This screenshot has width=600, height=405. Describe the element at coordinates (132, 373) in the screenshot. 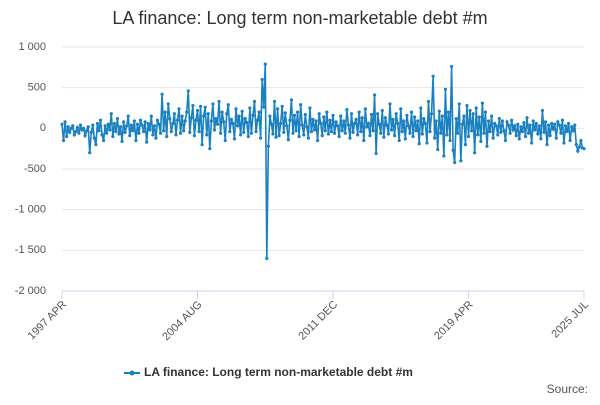

I see `legend-marker` at that location.